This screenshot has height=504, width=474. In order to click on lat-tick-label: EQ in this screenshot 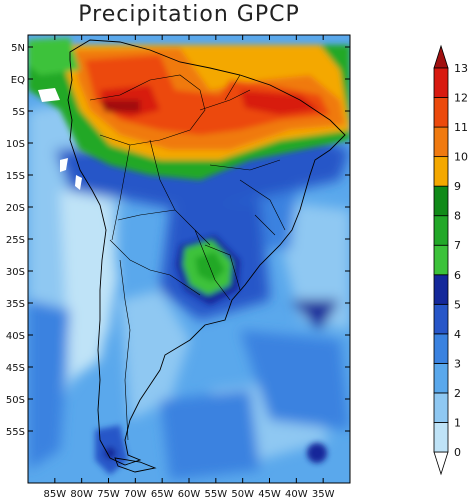, I will do `click(18, 80)`.